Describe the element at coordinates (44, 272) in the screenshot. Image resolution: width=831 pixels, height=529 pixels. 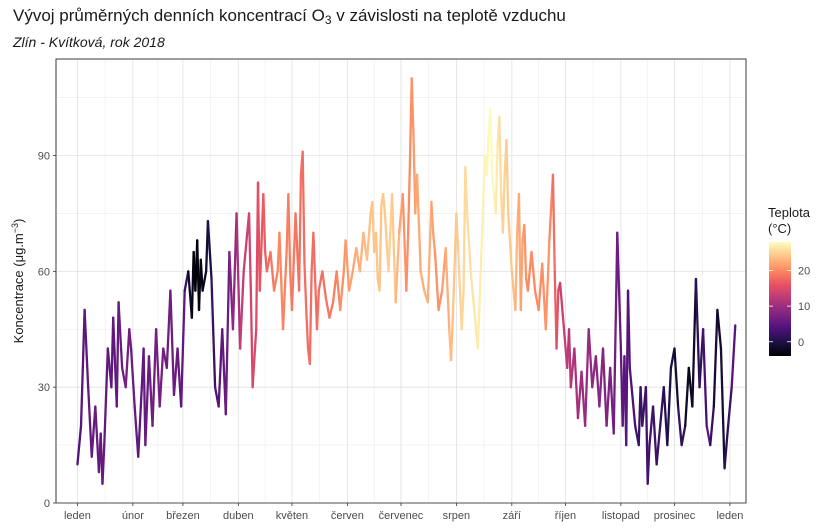
I see `y-tick-label: 60` at that location.